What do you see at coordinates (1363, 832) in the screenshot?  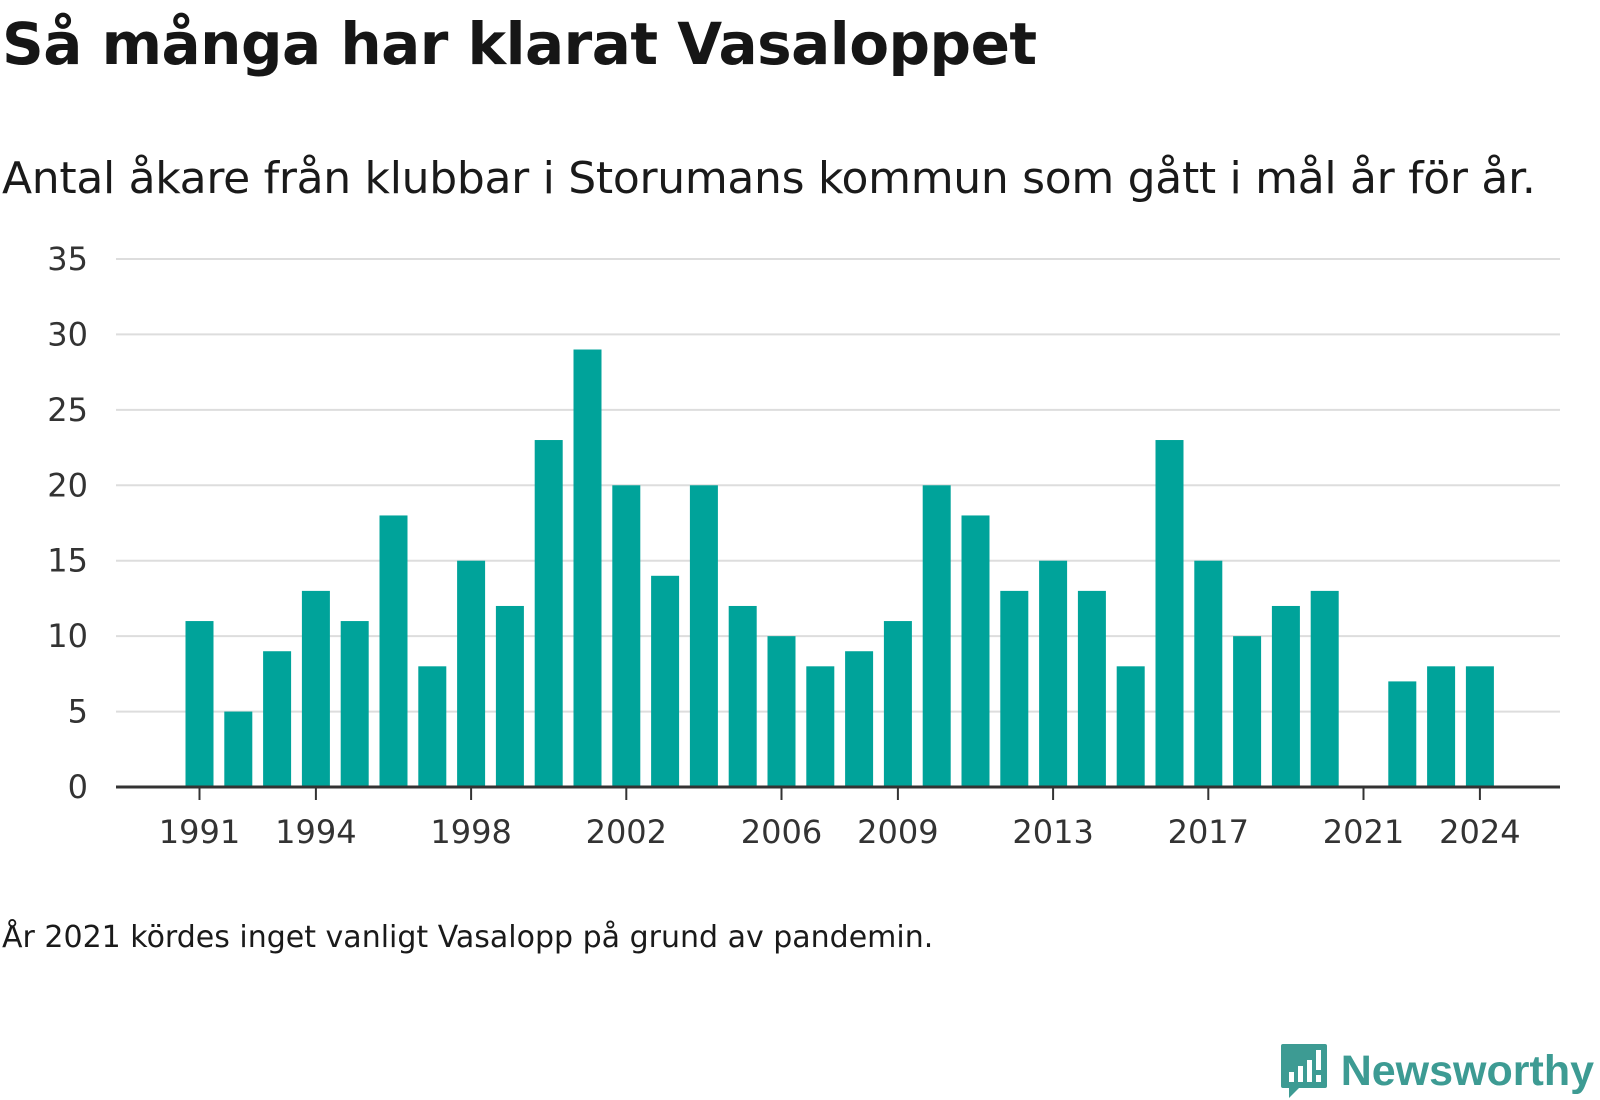 I see `x-tick-label: 2021` at bounding box center [1363, 832].